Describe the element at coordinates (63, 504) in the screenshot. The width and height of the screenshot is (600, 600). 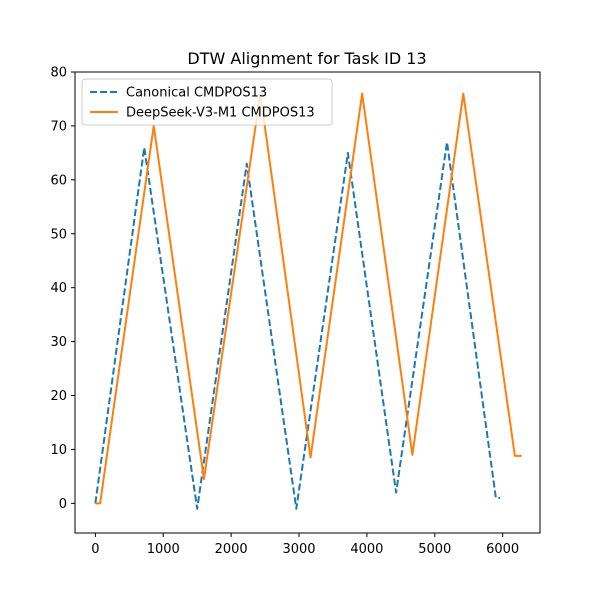
I see `y-tick-label: 0` at that location.